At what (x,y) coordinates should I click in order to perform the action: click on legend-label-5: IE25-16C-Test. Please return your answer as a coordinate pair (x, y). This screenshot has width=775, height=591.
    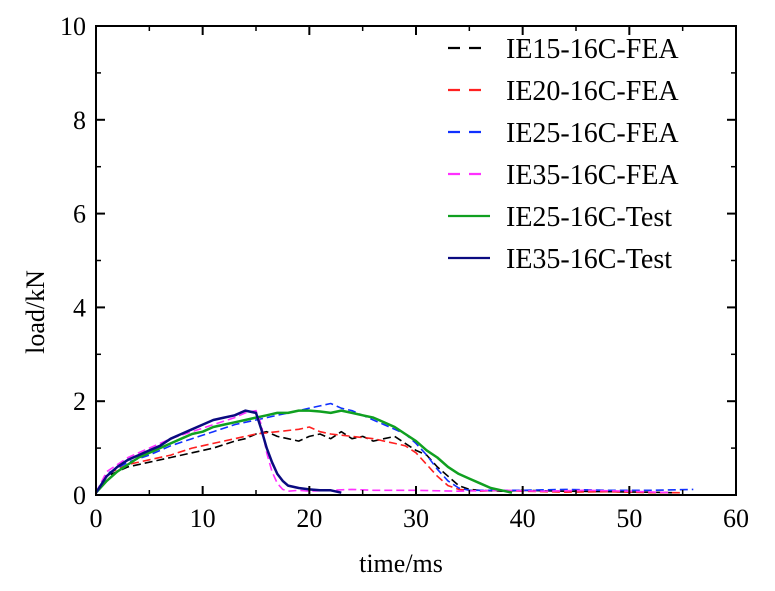
    Looking at the image, I should click on (589, 217).